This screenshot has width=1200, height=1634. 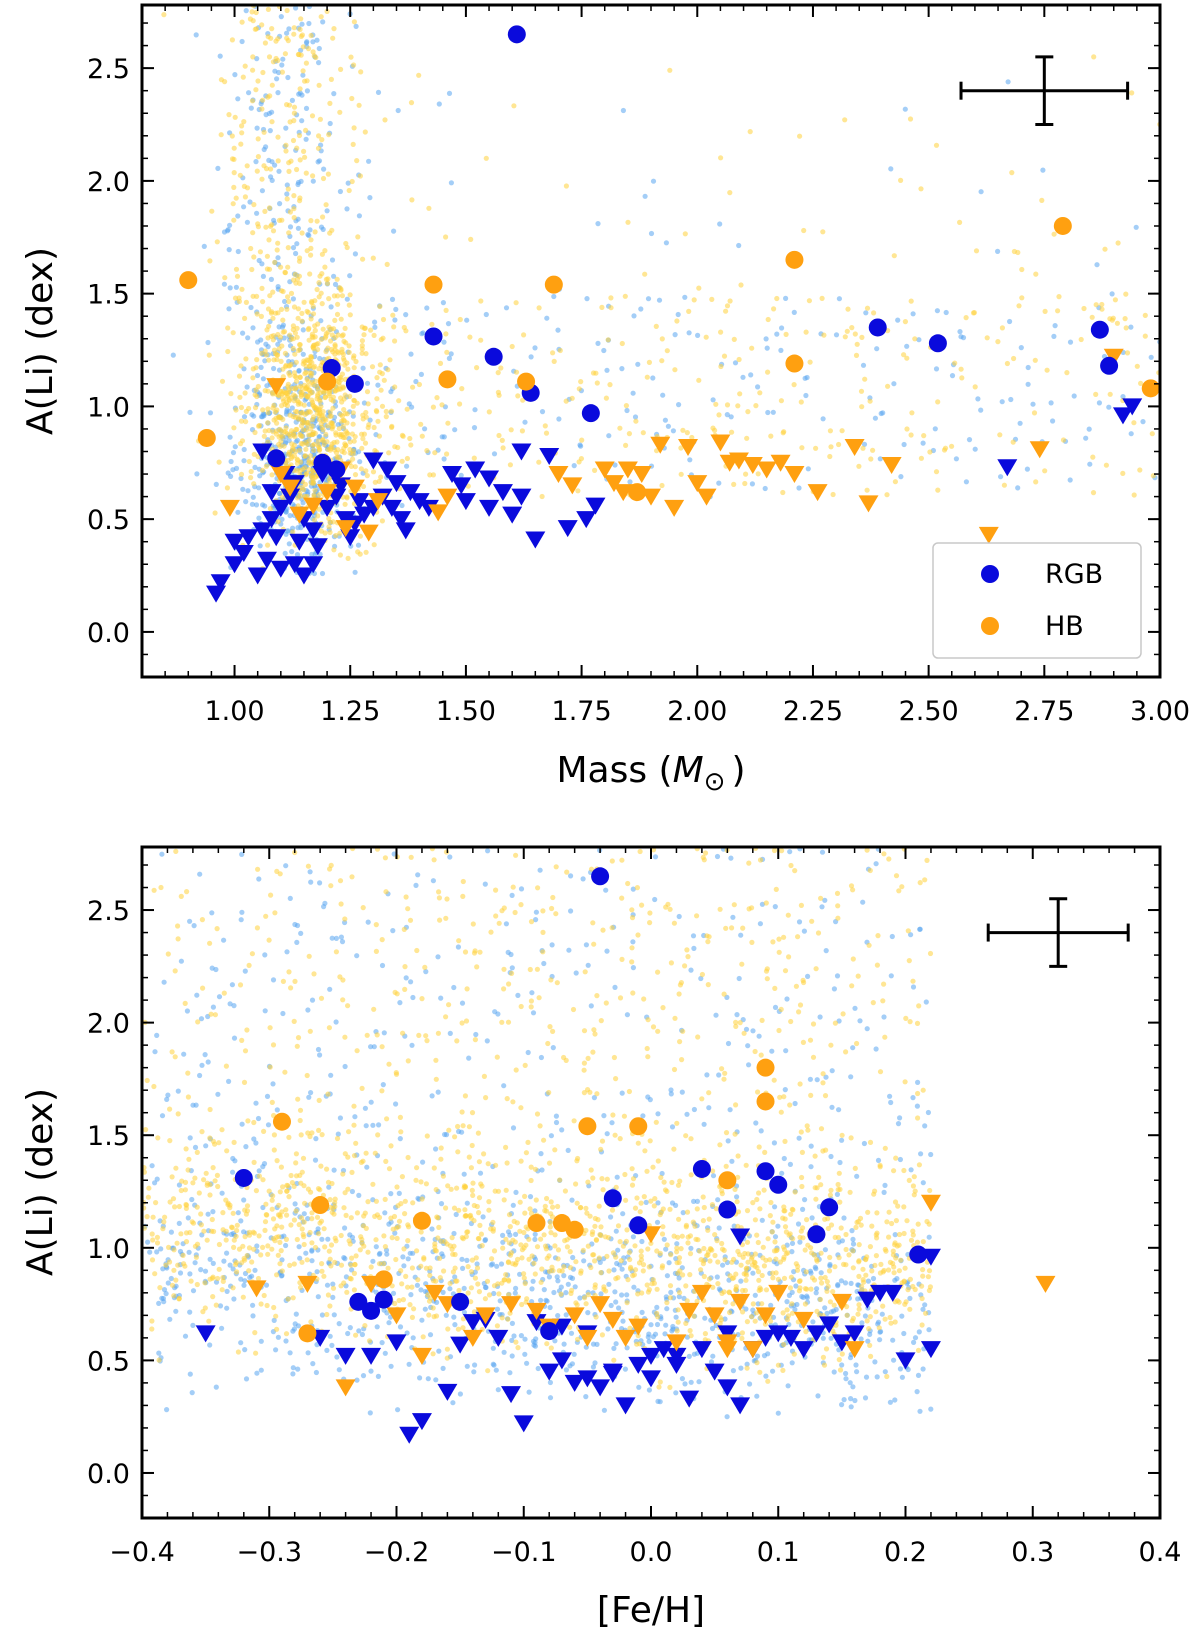 What do you see at coordinates (188, 280) in the screenshot?
I see `hb-detection-point` at bounding box center [188, 280].